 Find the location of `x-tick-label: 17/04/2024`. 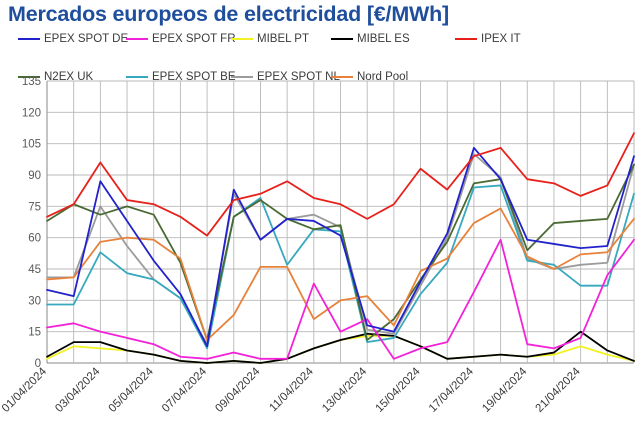

x-tick-label: 17/04/2024 is located at coordinates (452, 390).